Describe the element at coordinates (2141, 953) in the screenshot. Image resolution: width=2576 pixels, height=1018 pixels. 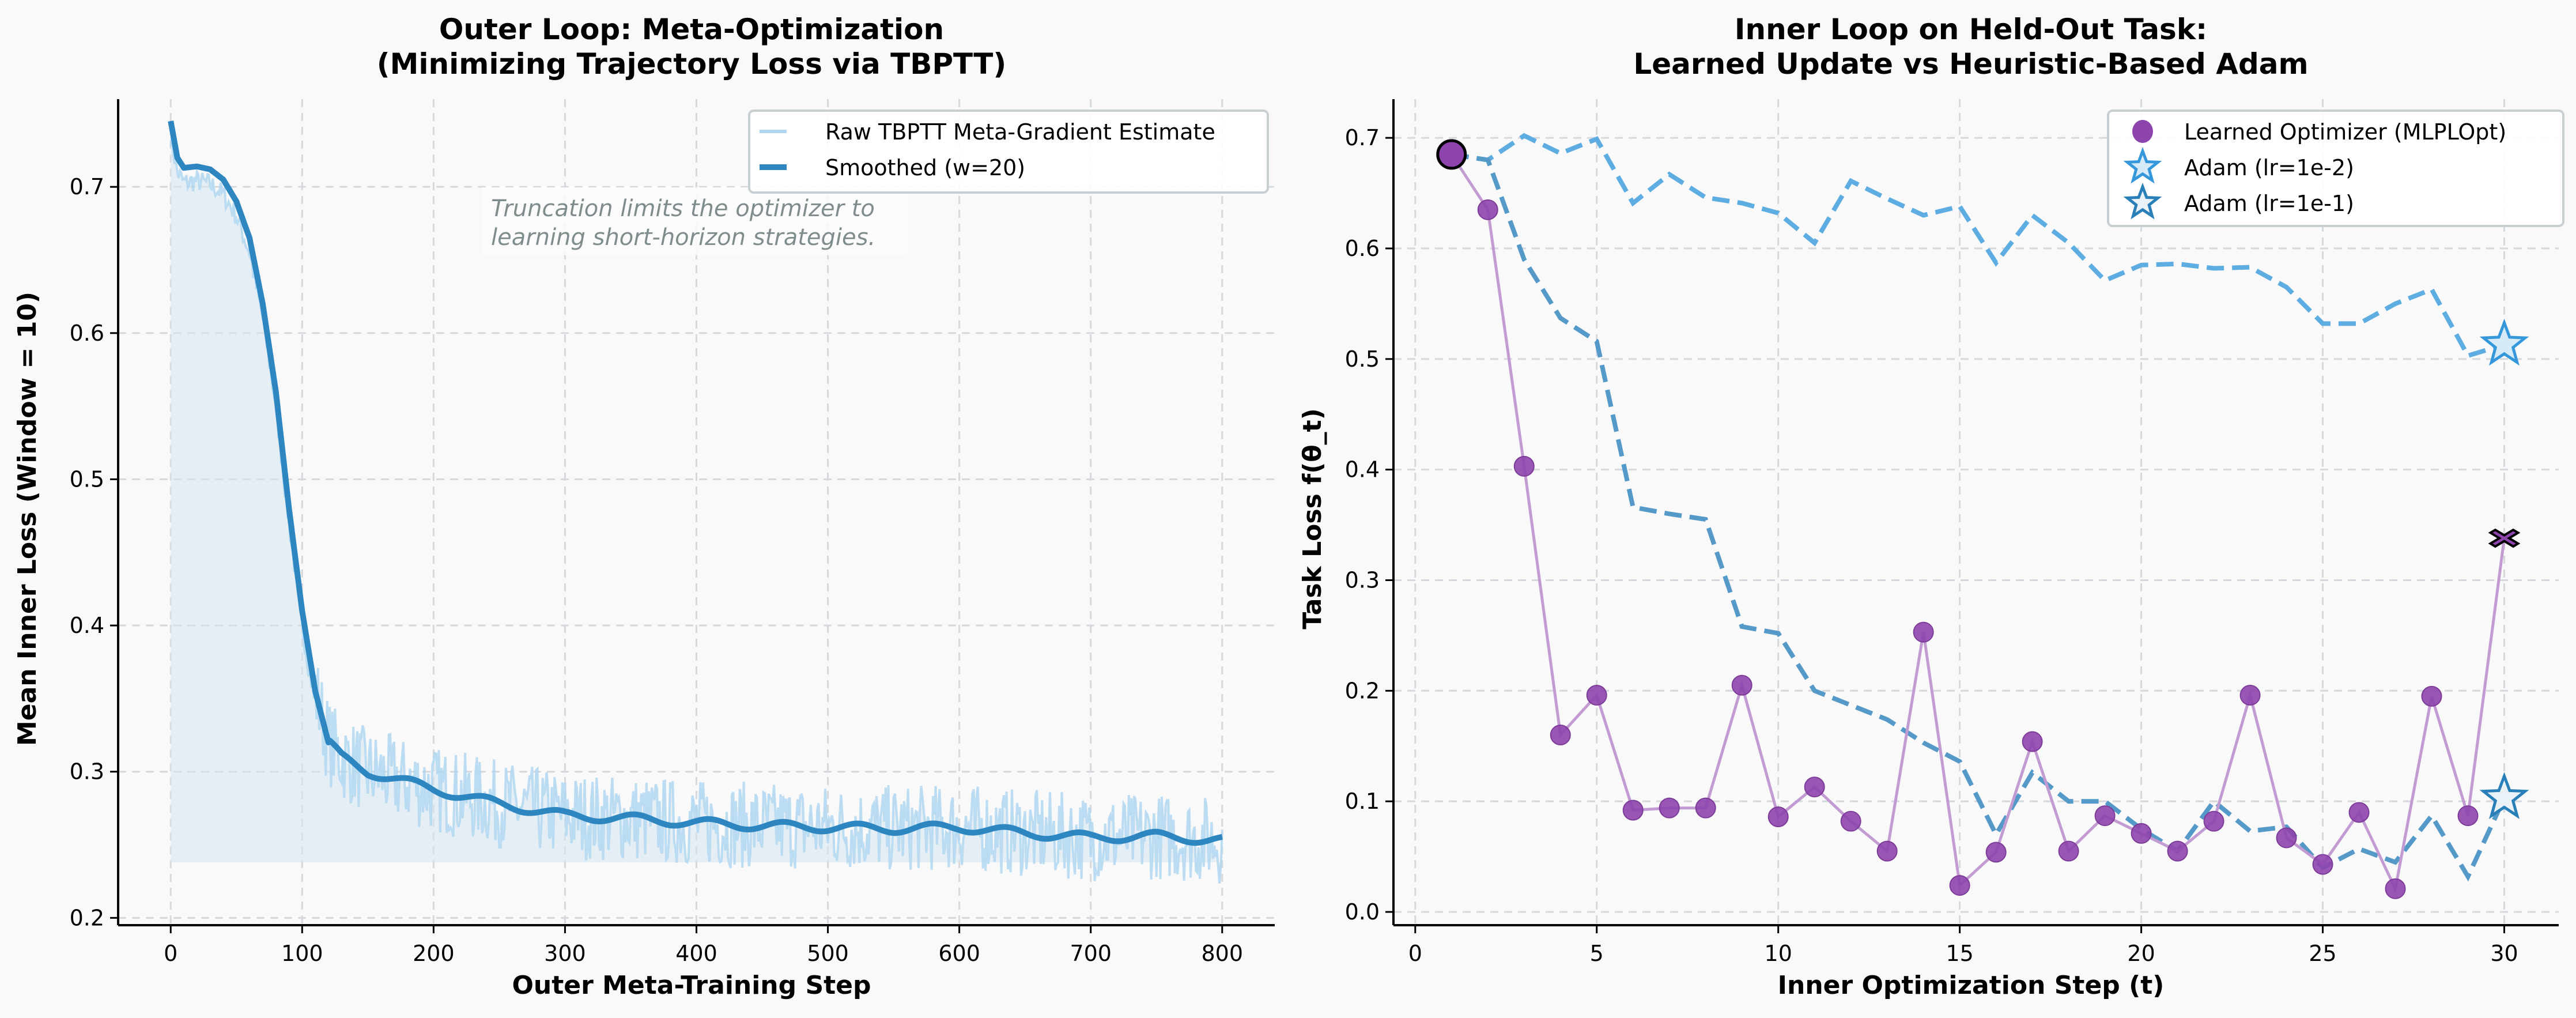
I see `x-tick-label: 20` at that location.